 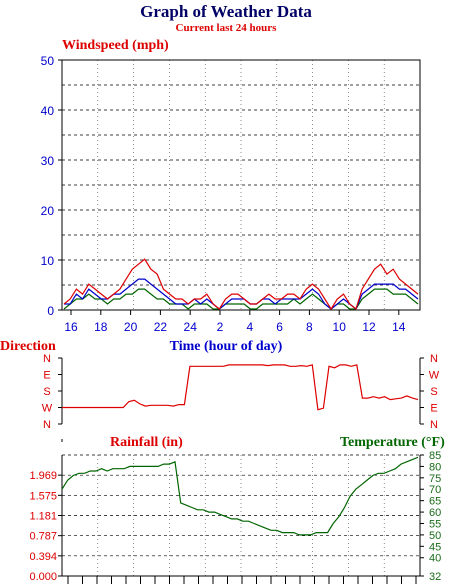 What do you see at coordinates (309, 327) in the screenshot?
I see `time-xtick-label: 8` at bounding box center [309, 327].